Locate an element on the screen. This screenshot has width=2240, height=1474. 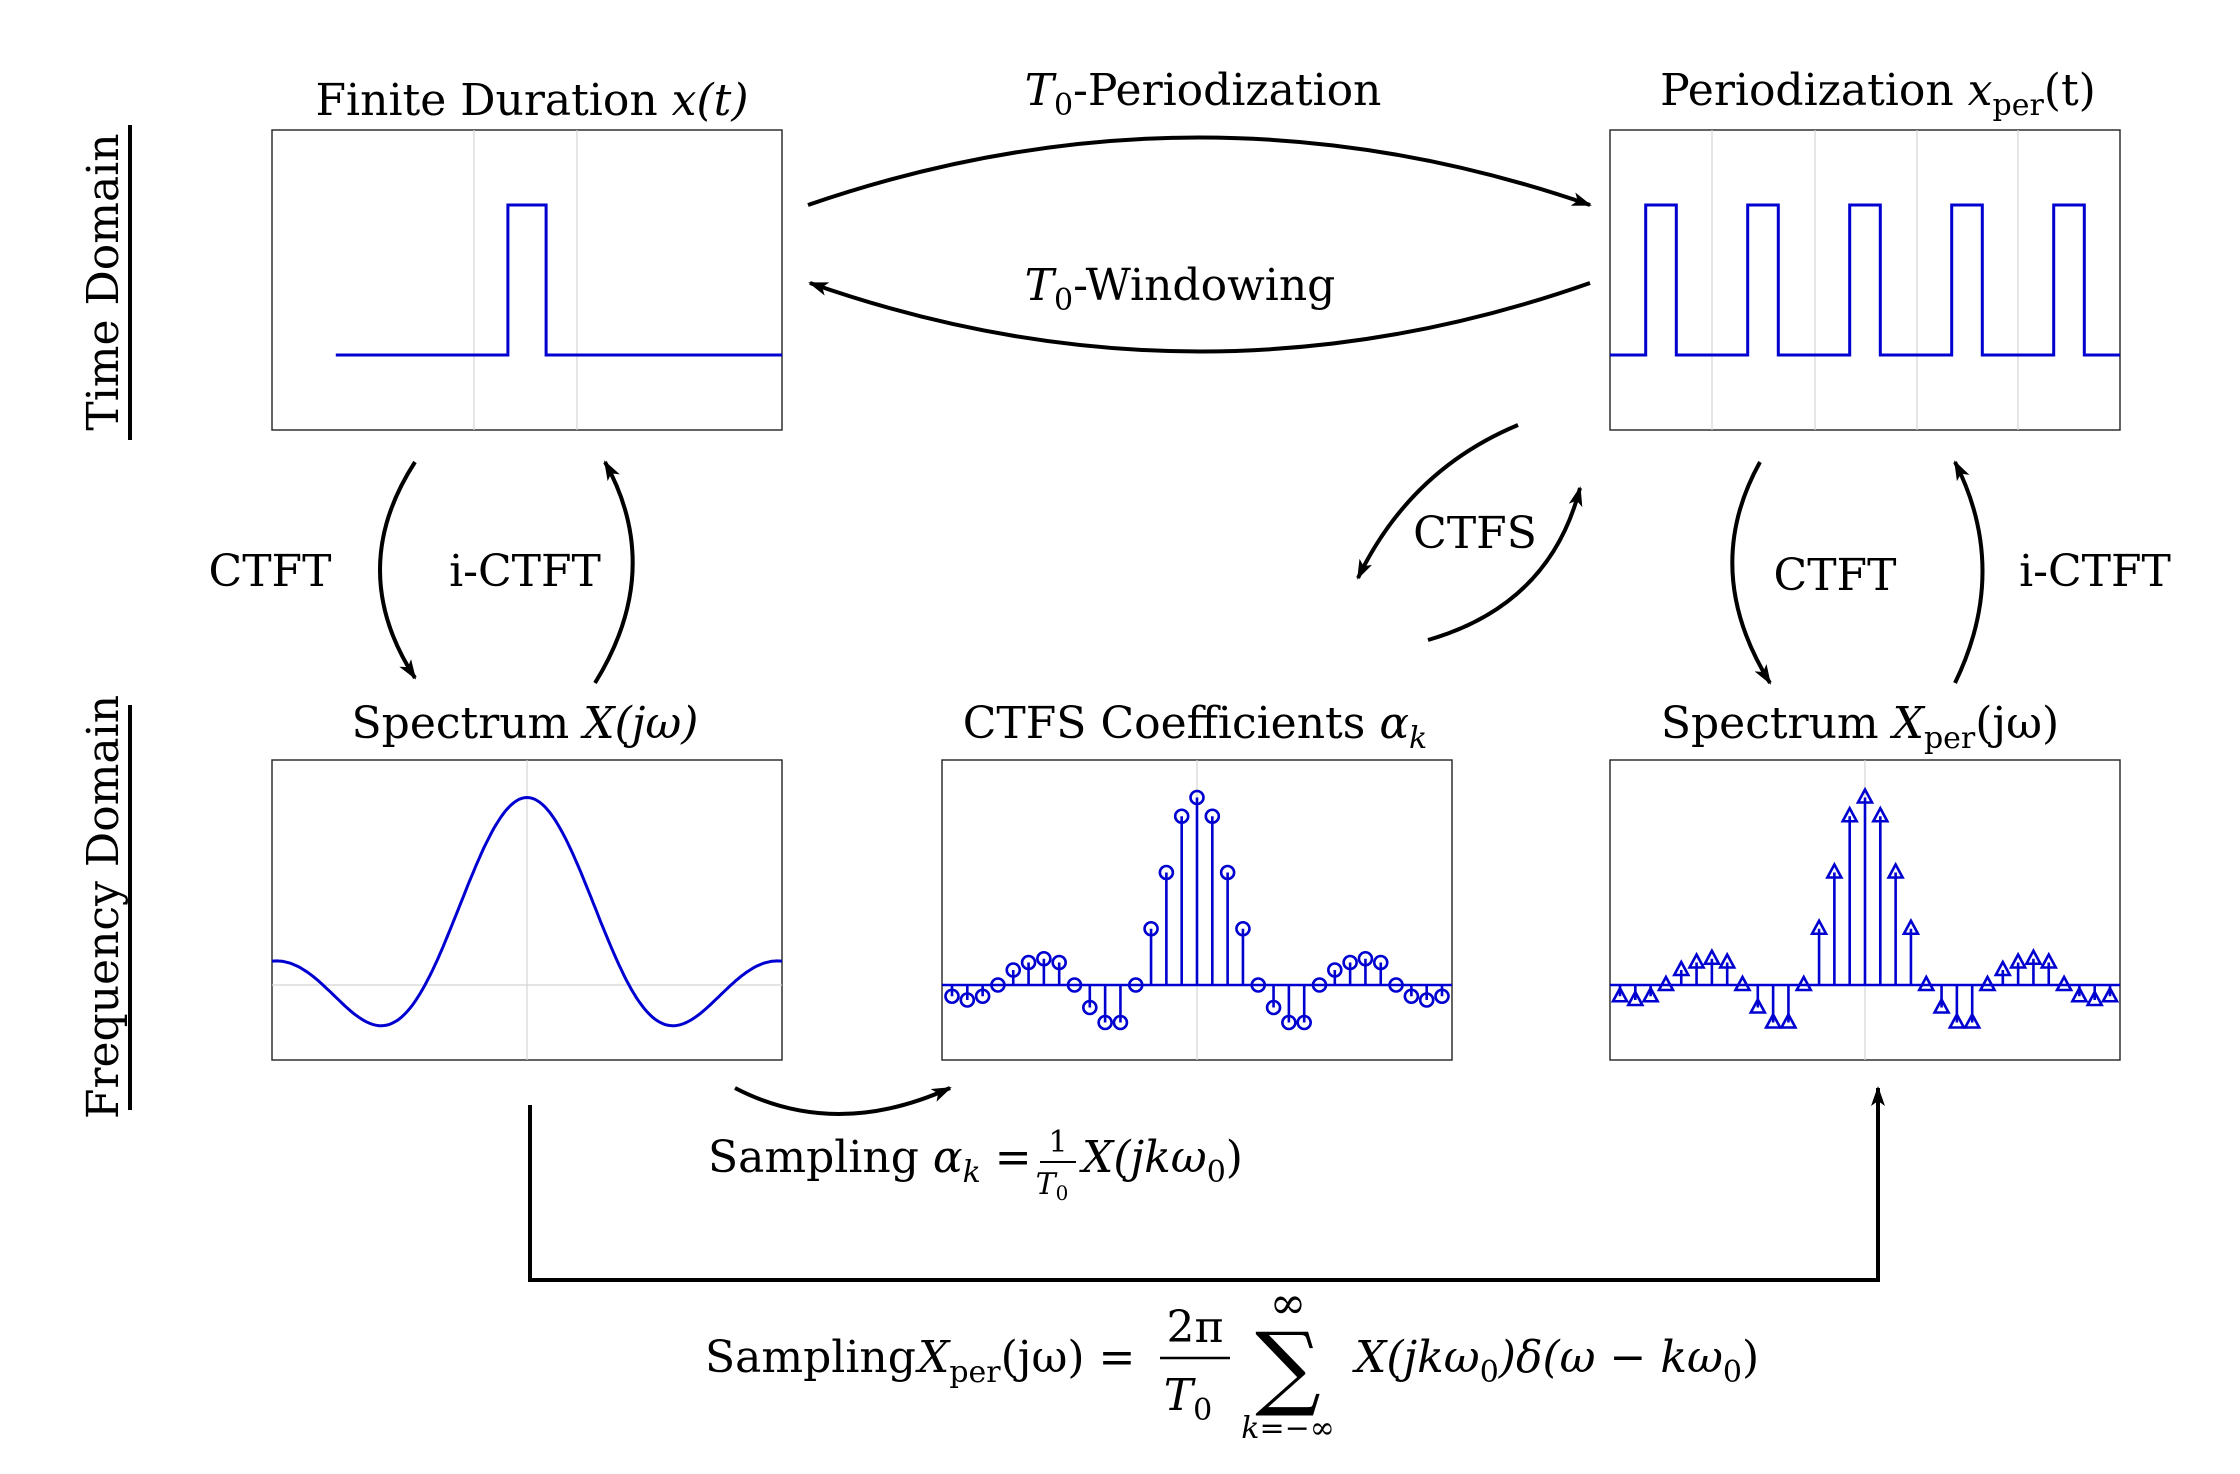
sampling-xper-arrow is located at coordinates (1206, 1184).